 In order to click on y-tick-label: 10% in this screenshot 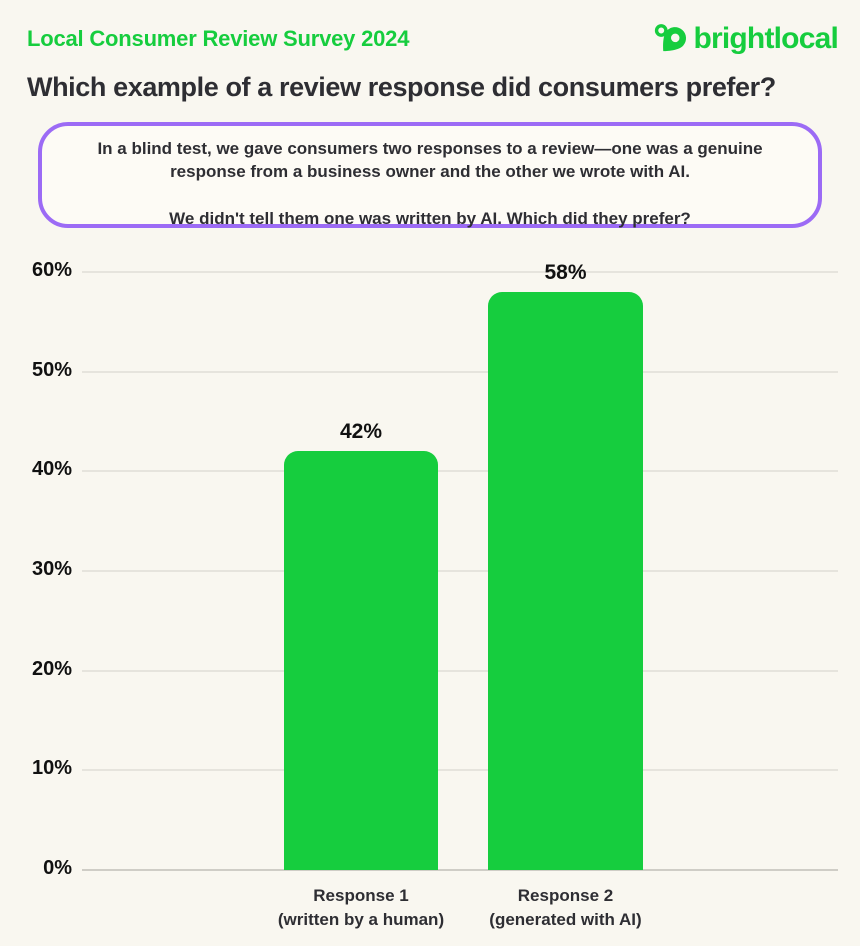, I will do `click(51, 768)`.